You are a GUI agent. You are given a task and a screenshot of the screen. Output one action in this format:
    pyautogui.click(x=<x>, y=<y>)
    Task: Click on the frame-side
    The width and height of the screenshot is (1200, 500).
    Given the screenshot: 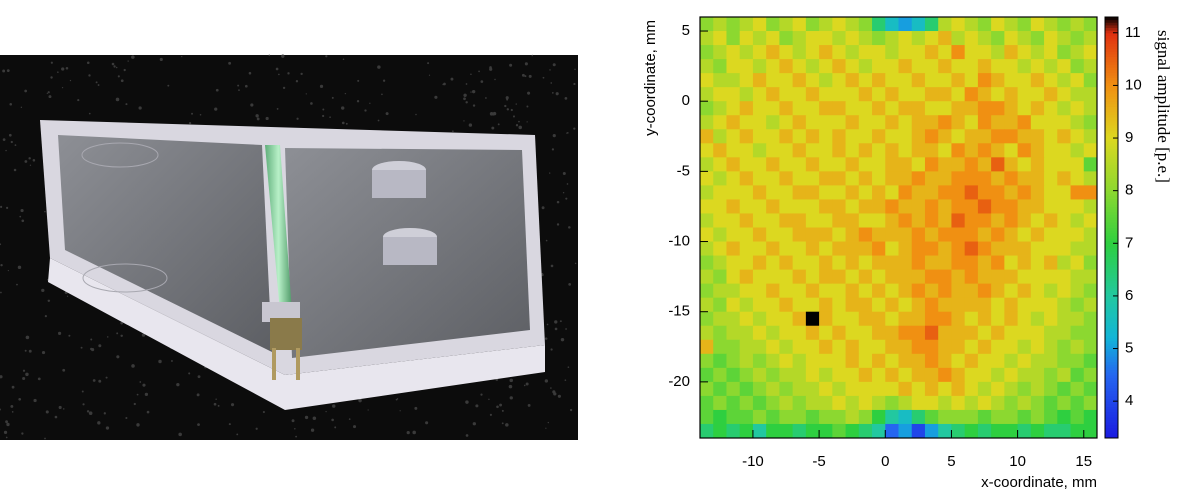 What is the action you would take?
    pyautogui.click(x=296, y=334)
    